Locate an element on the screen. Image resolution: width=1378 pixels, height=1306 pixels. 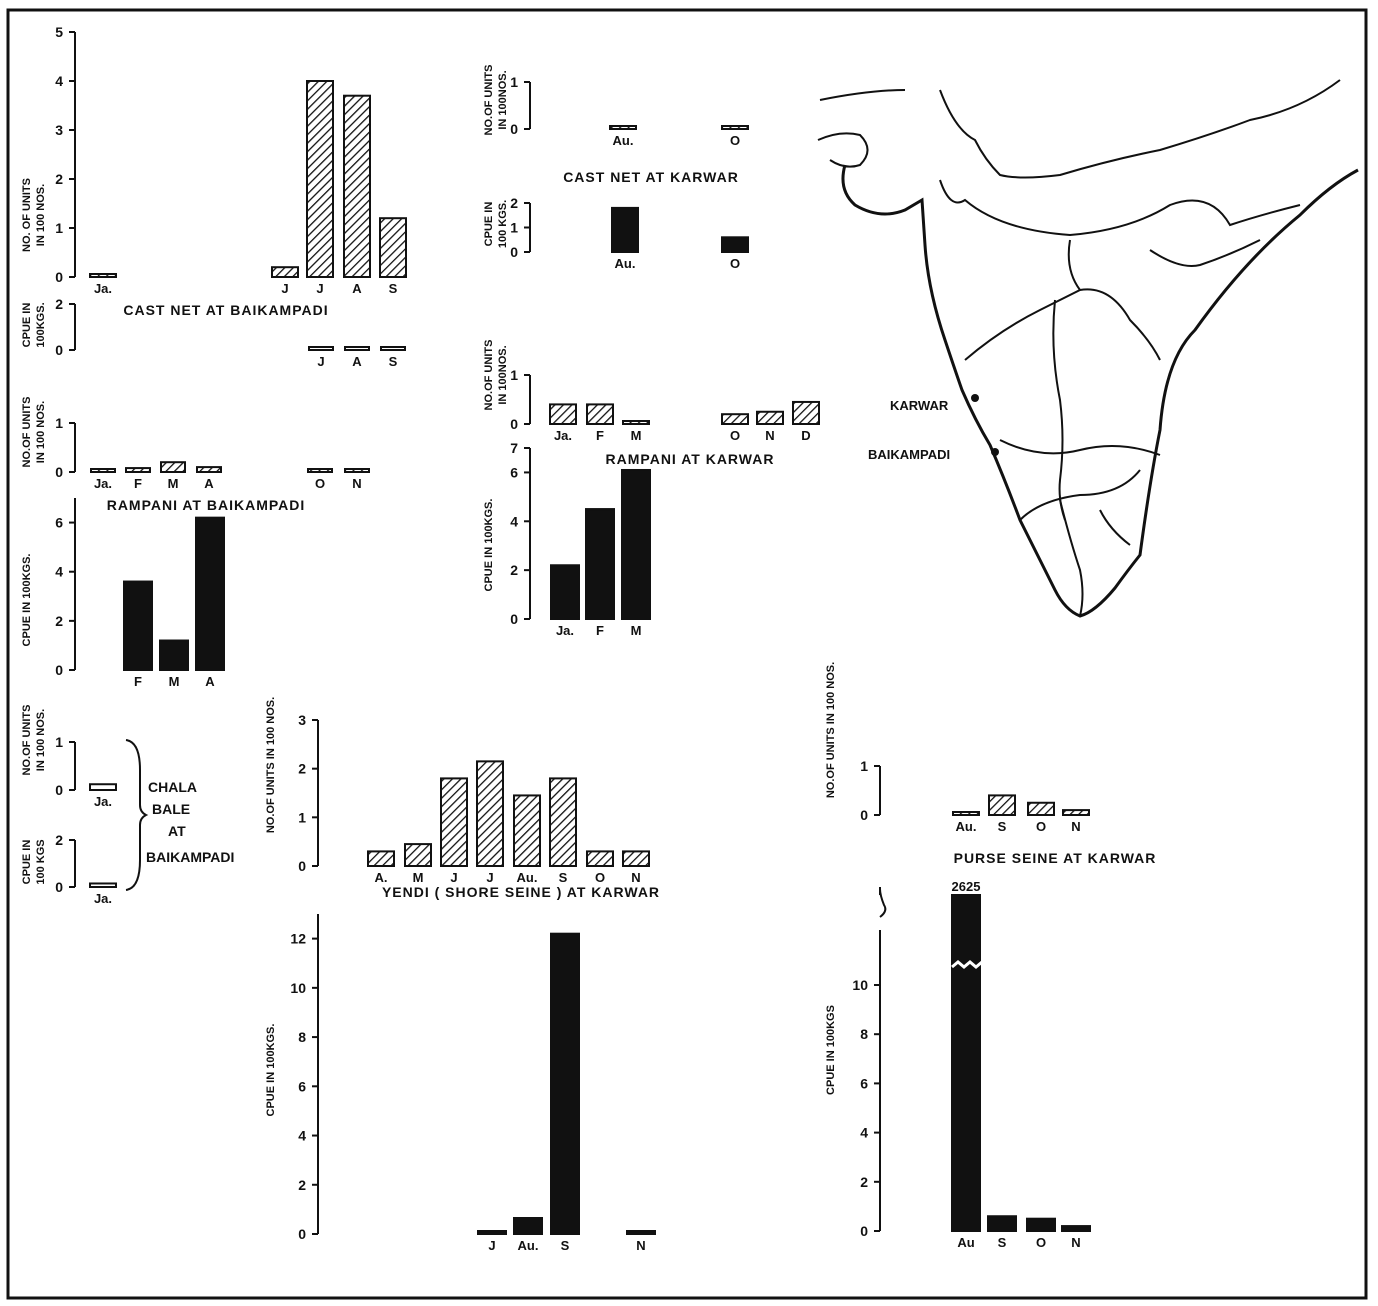
yendi-units-tick-label: 1 is located at coordinates (302, 817).